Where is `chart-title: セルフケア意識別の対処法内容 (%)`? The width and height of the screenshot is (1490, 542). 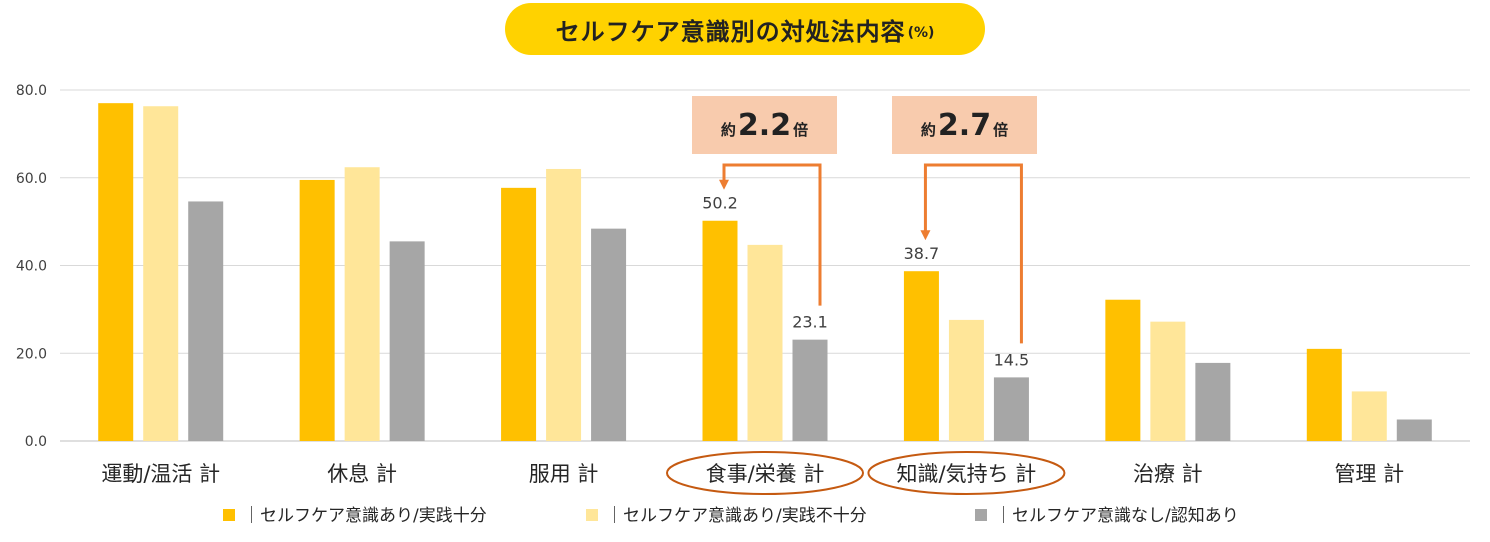
chart-title: セルフケア意識別の対処法内容 (%) is located at coordinates (745, 29).